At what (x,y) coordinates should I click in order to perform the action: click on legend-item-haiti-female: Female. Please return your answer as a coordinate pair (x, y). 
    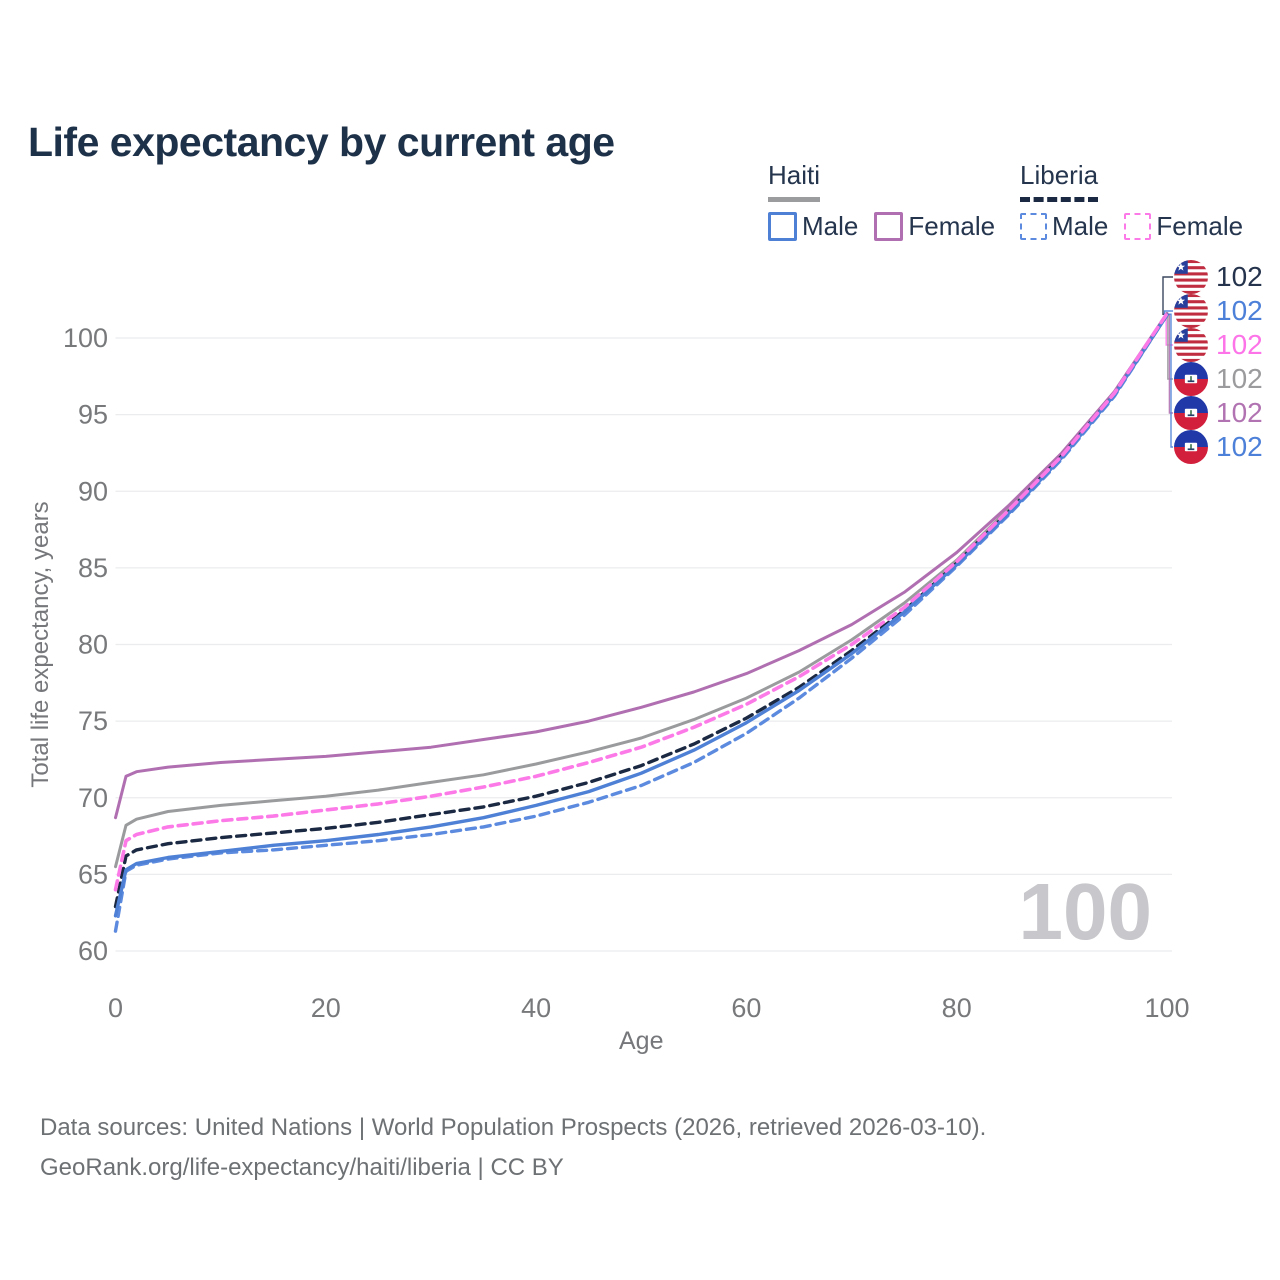
    Looking at the image, I should click on (934, 226).